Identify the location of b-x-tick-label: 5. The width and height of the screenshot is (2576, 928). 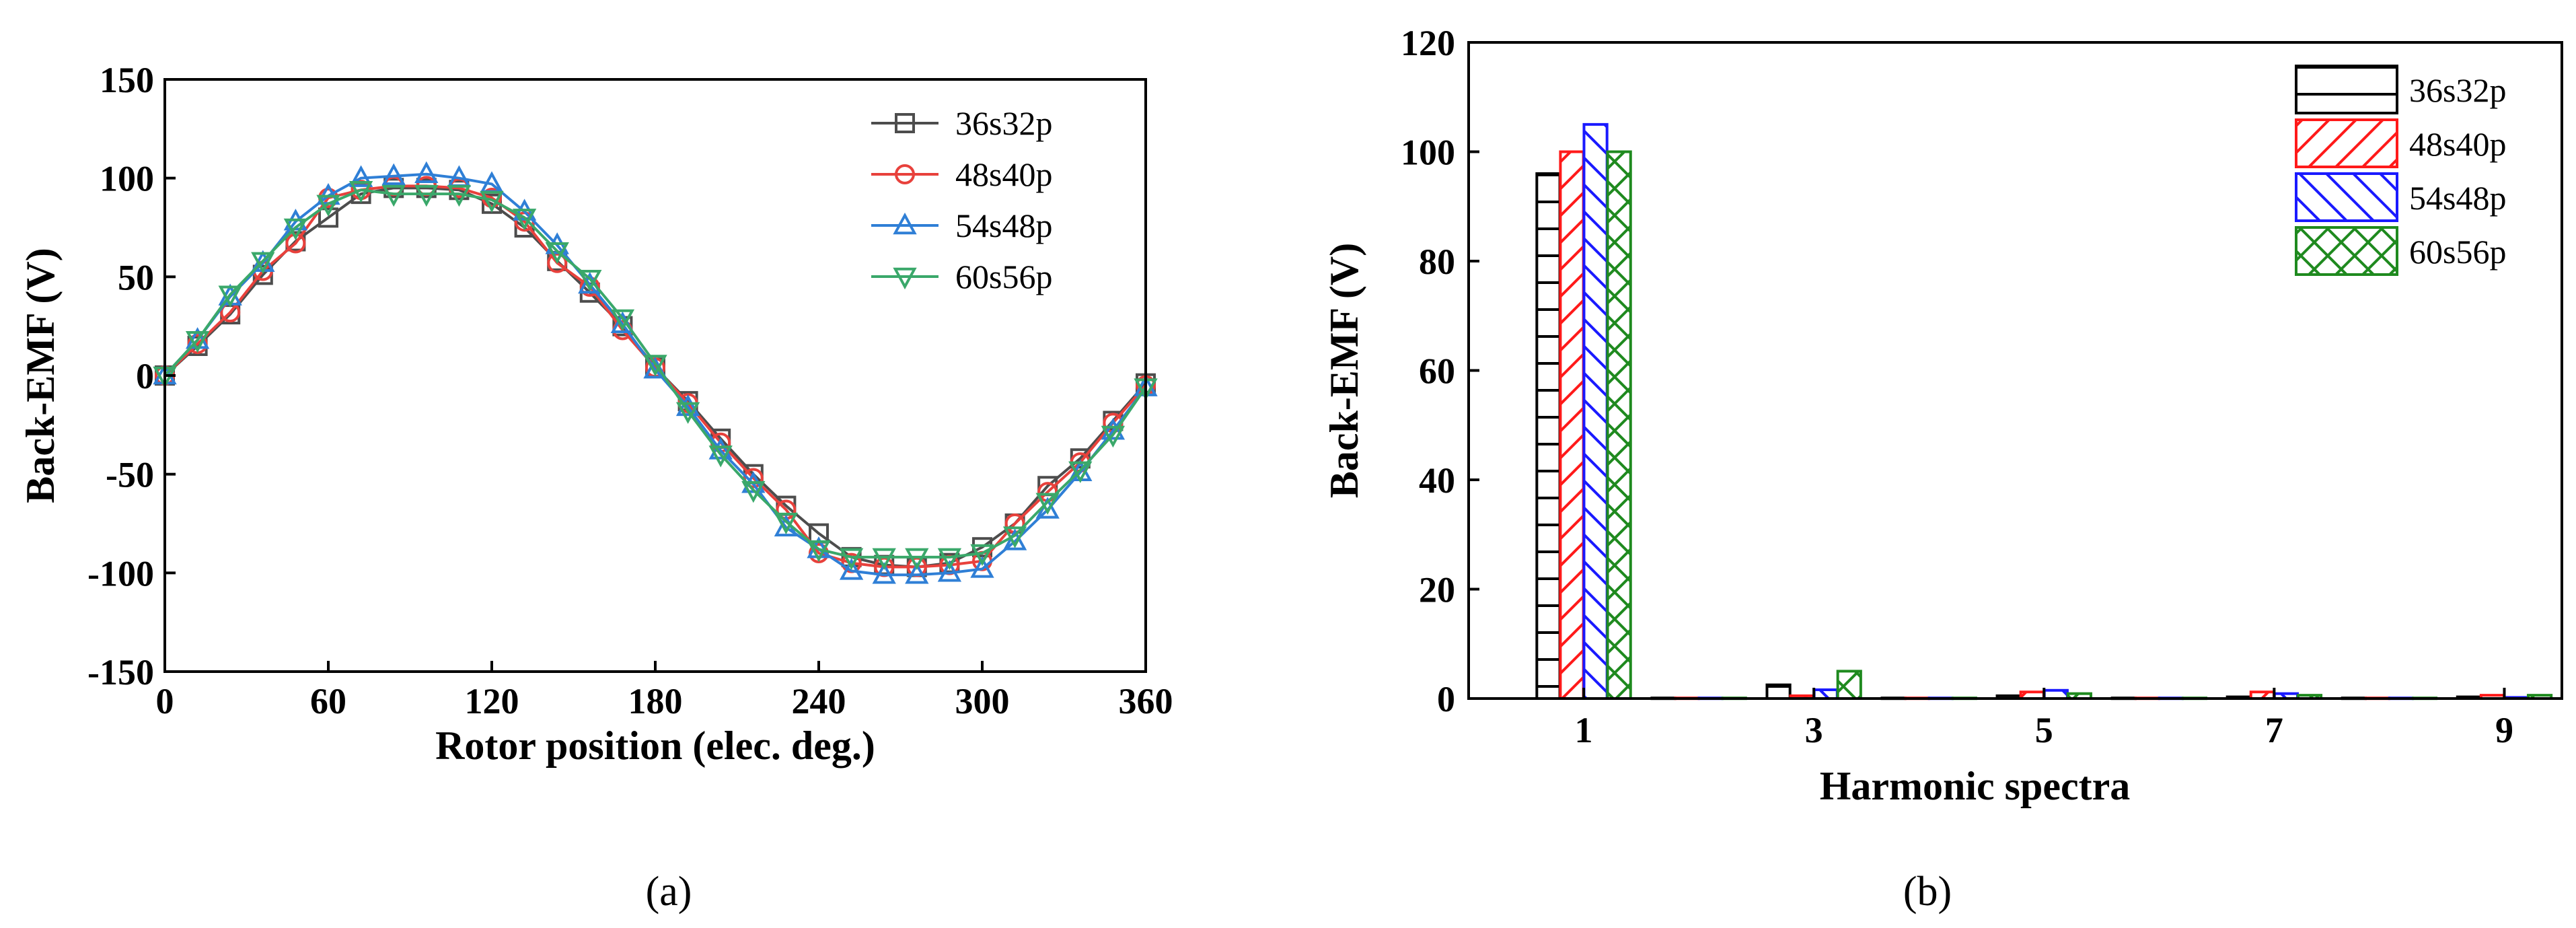
(2044, 730).